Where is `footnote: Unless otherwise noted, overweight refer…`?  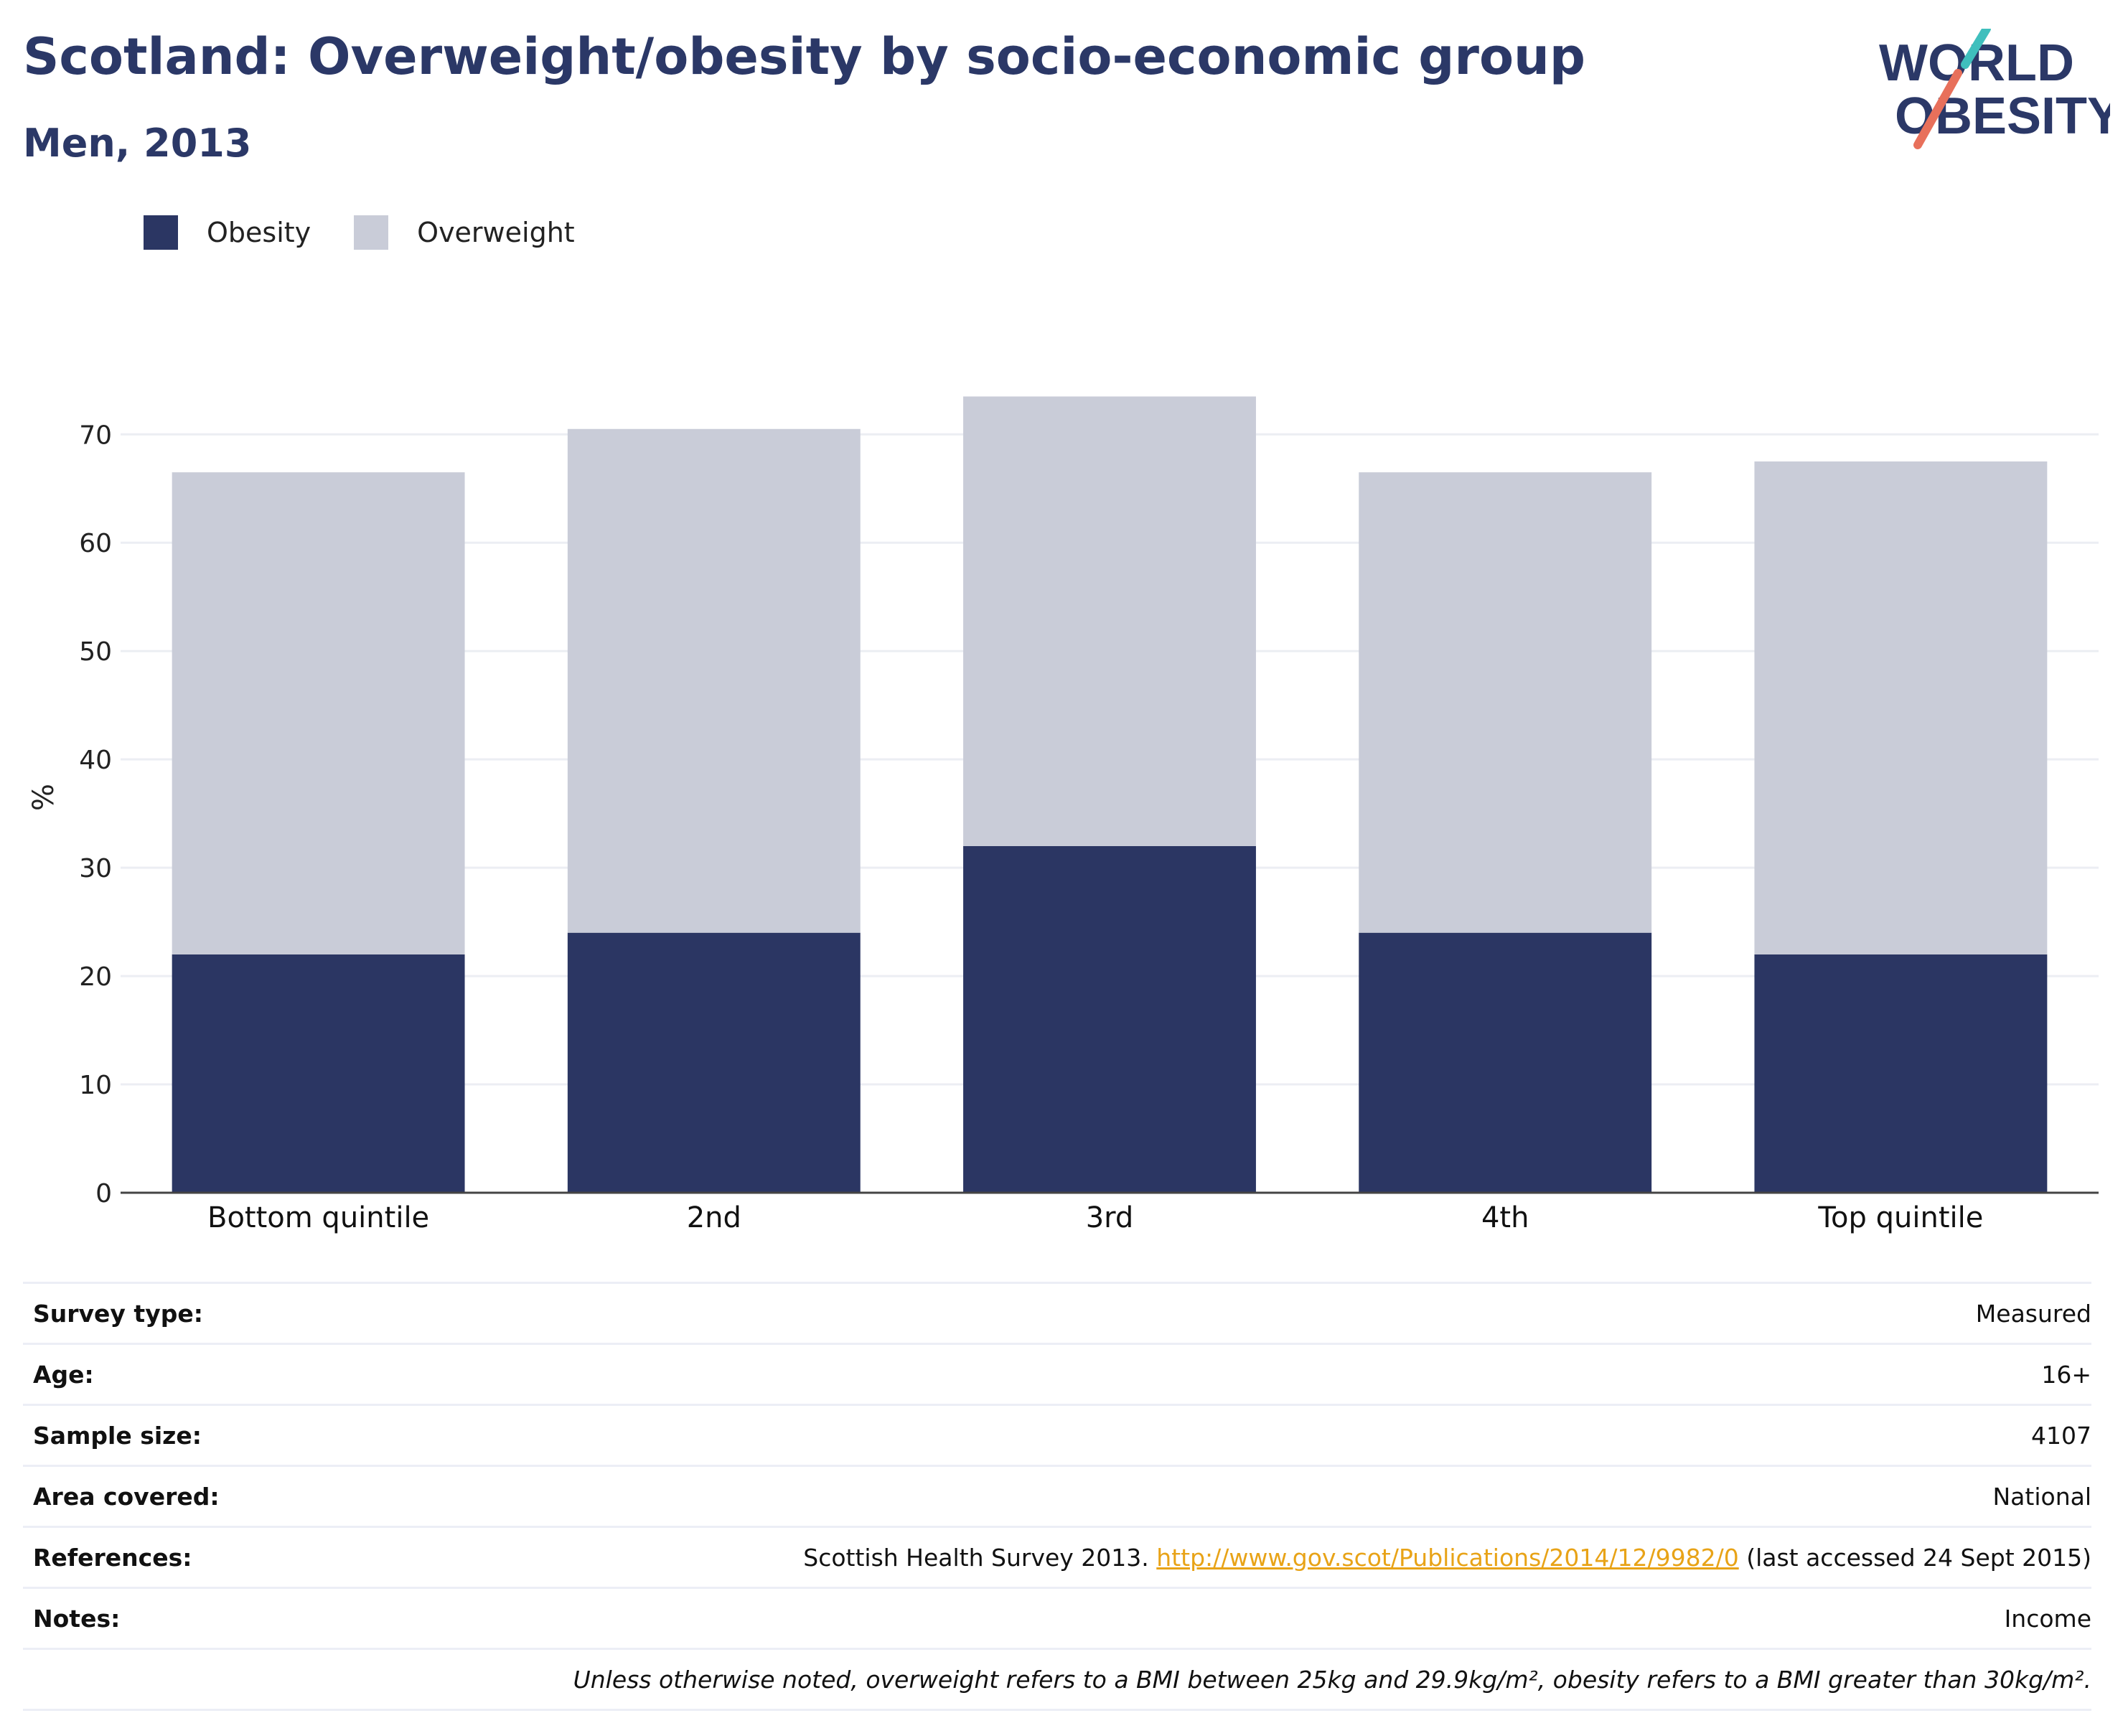
footnote: Unless otherwise noted, overweight refer… is located at coordinates (1332, 1679).